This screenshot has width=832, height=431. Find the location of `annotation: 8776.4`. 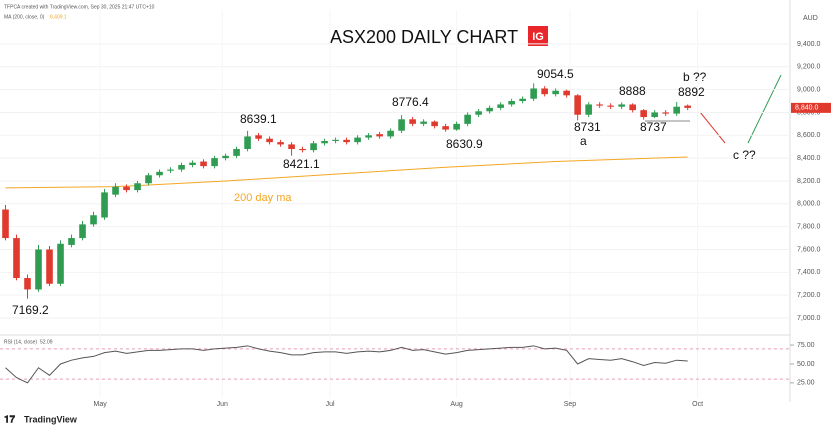

annotation: 8776.4 is located at coordinates (410, 102).